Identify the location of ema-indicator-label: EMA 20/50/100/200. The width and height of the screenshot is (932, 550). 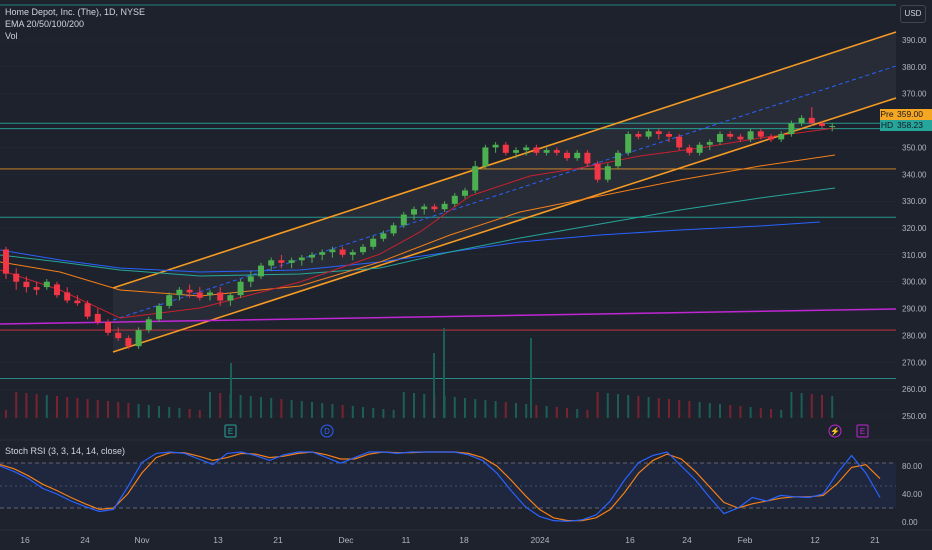
(45, 24).